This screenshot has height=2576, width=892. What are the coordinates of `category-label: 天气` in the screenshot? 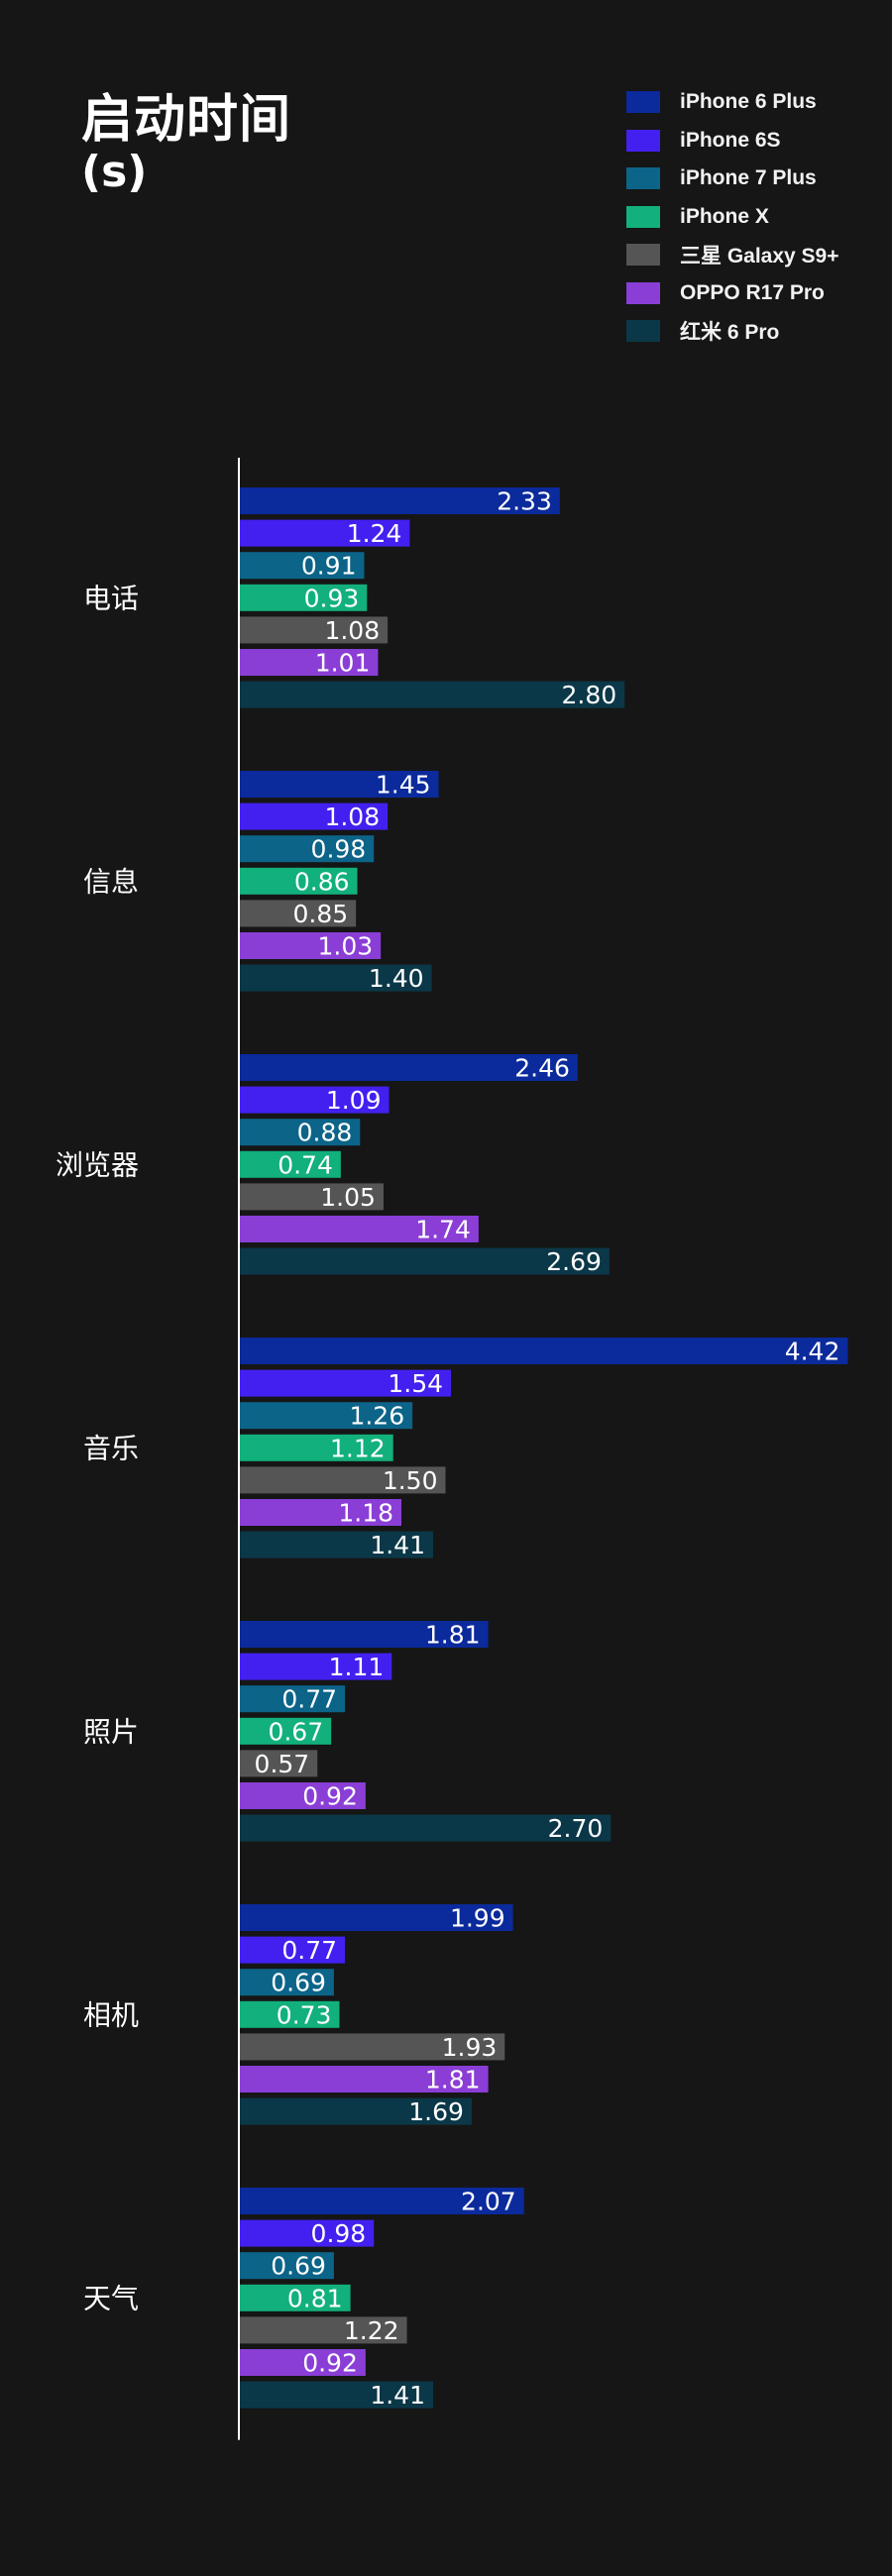 It's located at (111, 2298).